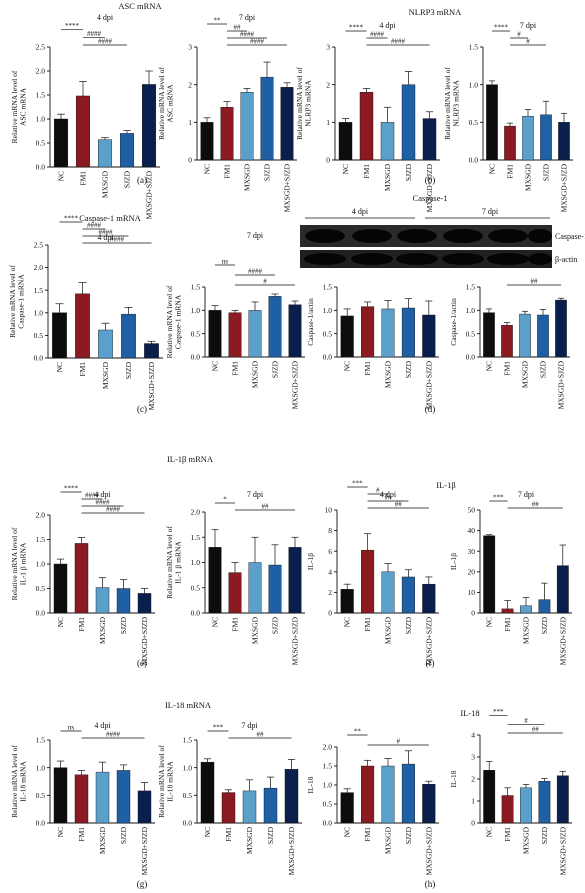 This screenshot has width=585, height=893. What do you see at coordinates (310, 322) in the screenshot?
I see `y-axis-label: Caspase-1/actin` at bounding box center [310, 322].